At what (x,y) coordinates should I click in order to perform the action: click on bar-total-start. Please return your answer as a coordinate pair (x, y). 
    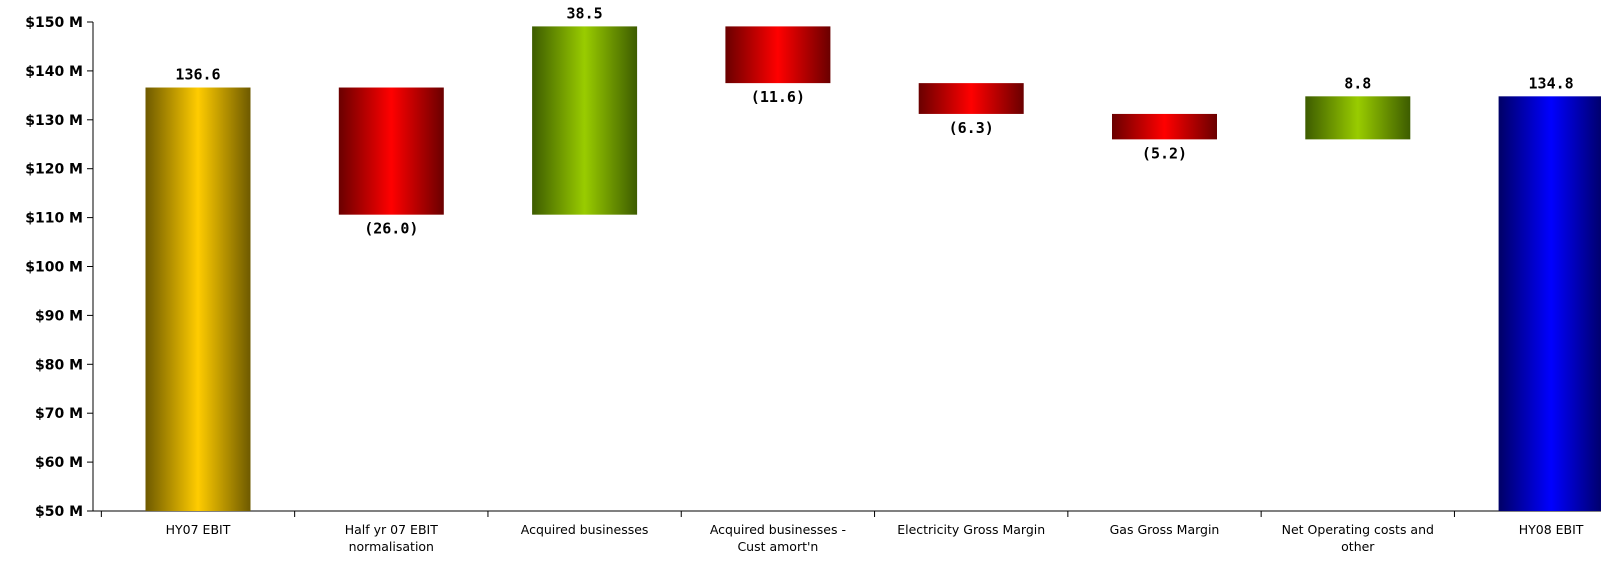
    Looking at the image, I should click on (198, 299).